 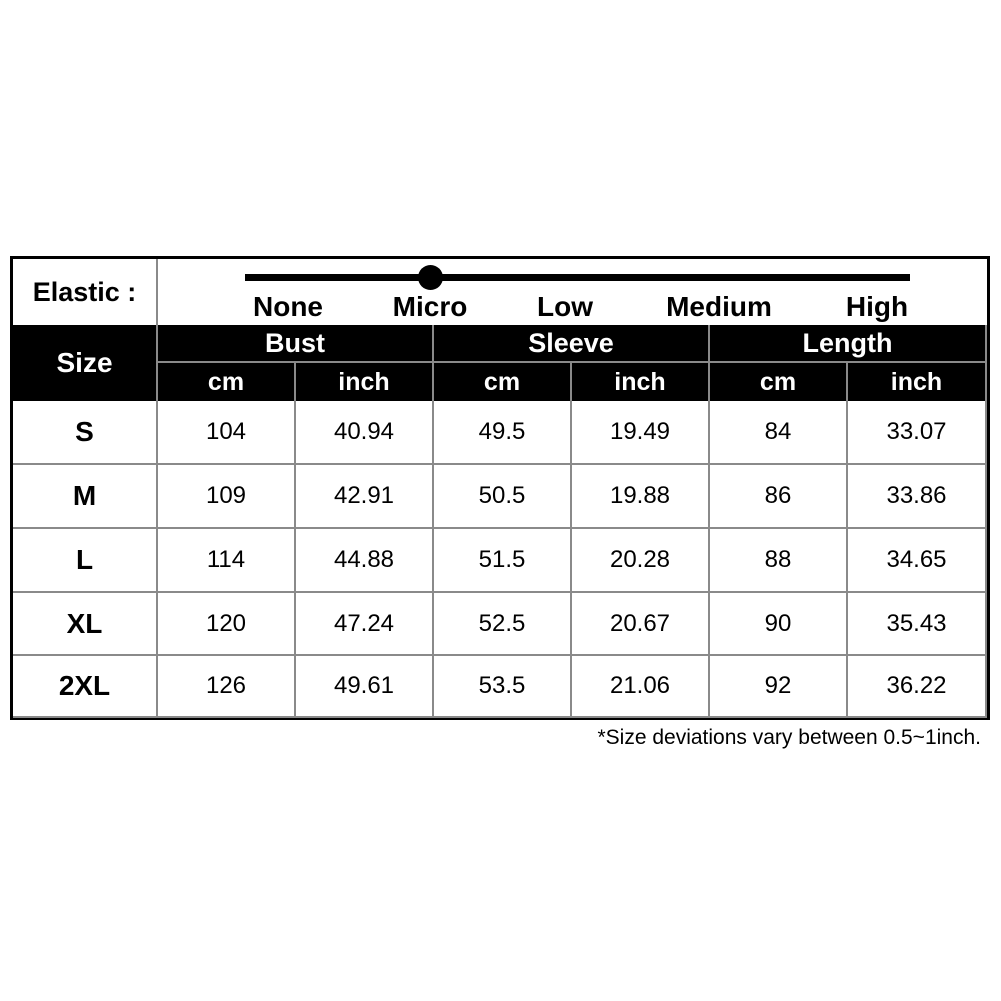 I want to click on header-group-length: Length, so click(x=848, y=344).